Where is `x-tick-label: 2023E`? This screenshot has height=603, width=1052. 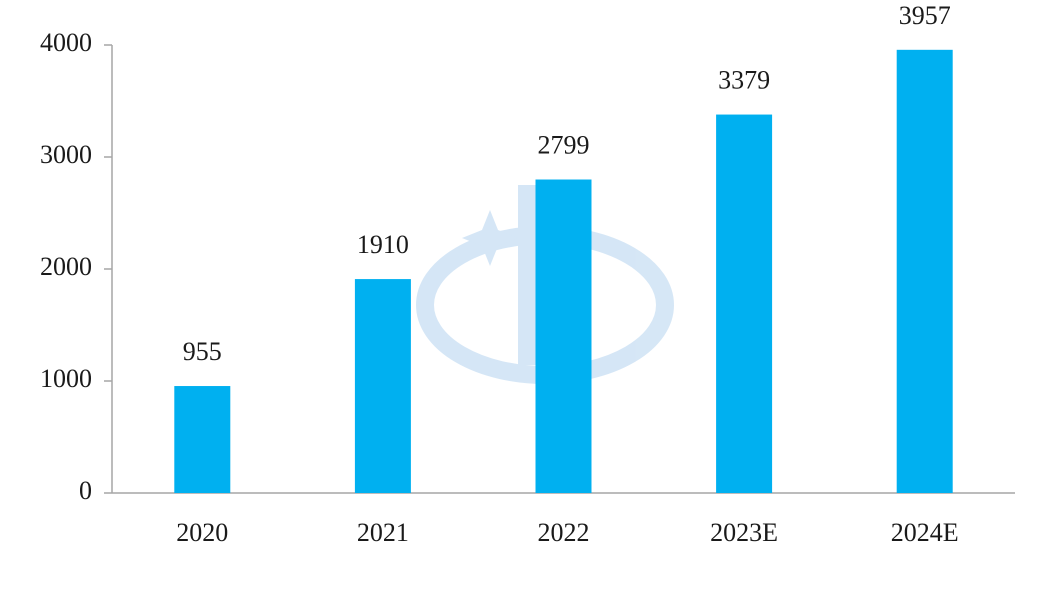
x-tick-label: 2023E is located at coordinates (744, 532).